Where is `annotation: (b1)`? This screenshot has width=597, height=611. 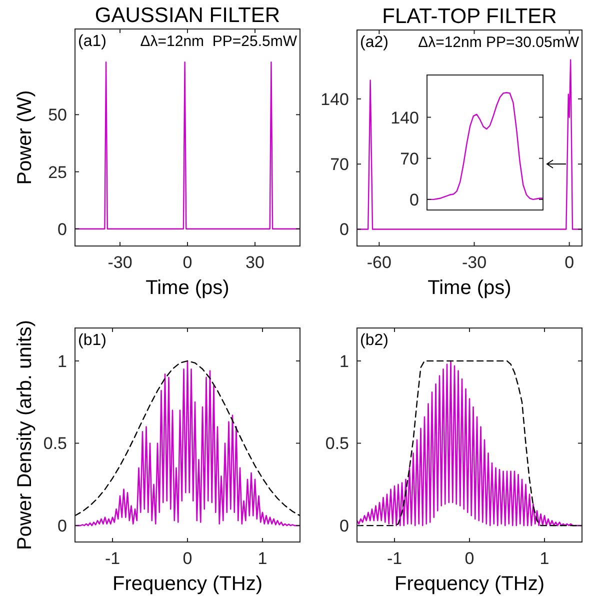
annotation: (b1) is located at coordinates (92, 340).